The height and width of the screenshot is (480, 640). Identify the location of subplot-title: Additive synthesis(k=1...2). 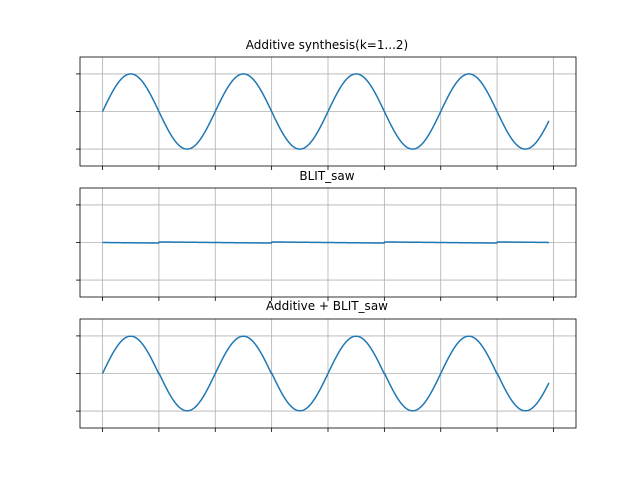
(327, 45).